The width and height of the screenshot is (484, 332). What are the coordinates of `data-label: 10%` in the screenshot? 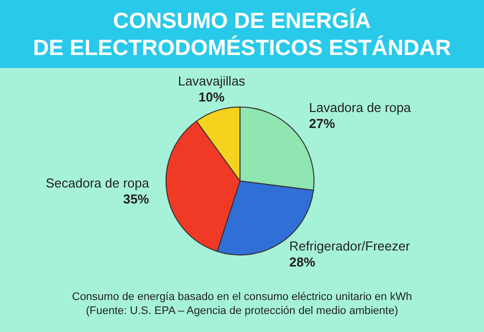 It's located at (212, 97).